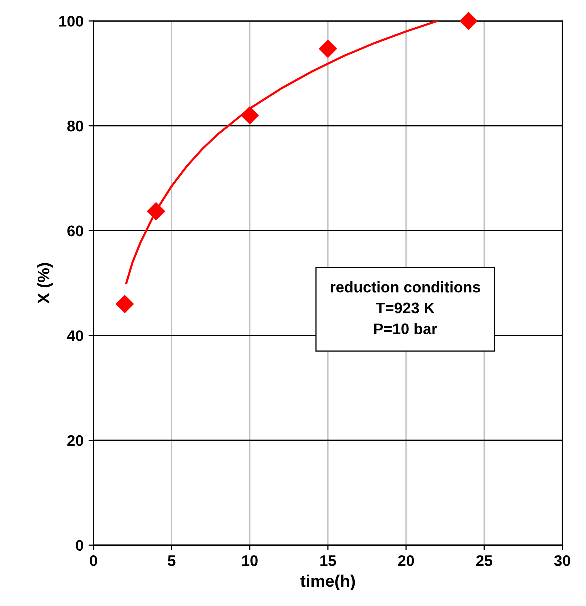 Image resolution: width=586 pixels, height=606 pixels. Describe the element at coordinates (562, 561) in the screenshot. I see `x-tick-label: 30` at that location.